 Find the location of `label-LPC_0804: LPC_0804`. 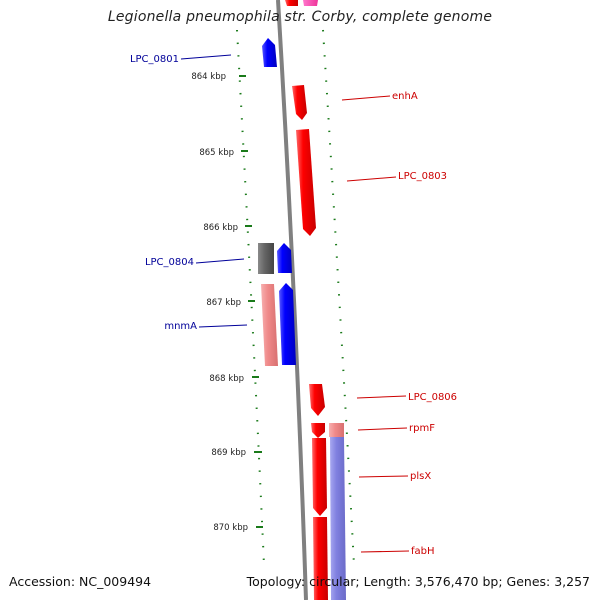

label-LPC_0804: LPC_0804 is located at coordinates (169, 262).